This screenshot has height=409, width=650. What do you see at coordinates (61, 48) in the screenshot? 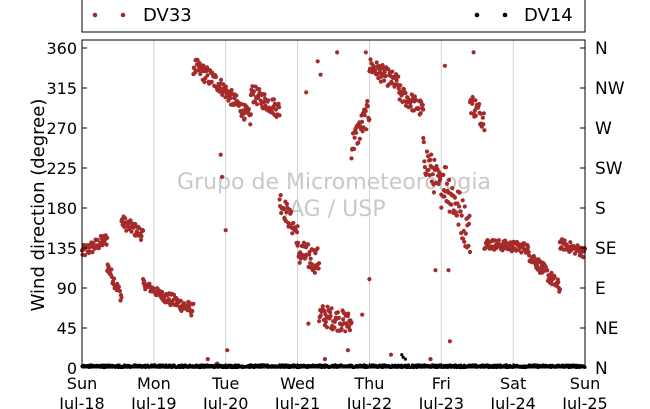
I see `y-tick-label: 360` at bounding box center [61, 48].